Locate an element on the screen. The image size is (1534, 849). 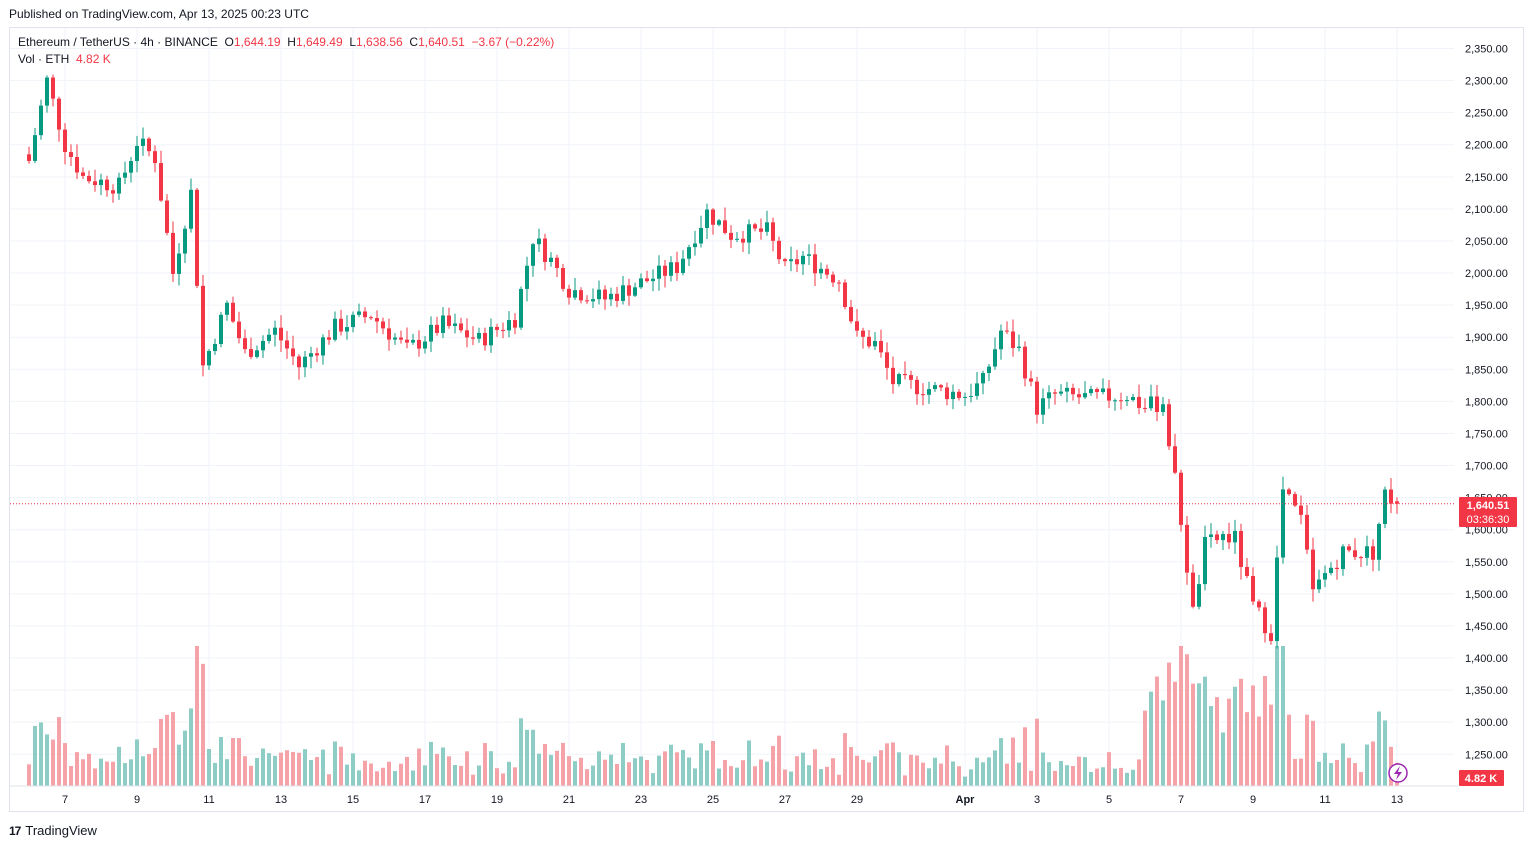
volume-label: Vol · ETH is located at coordinates (44, 59).